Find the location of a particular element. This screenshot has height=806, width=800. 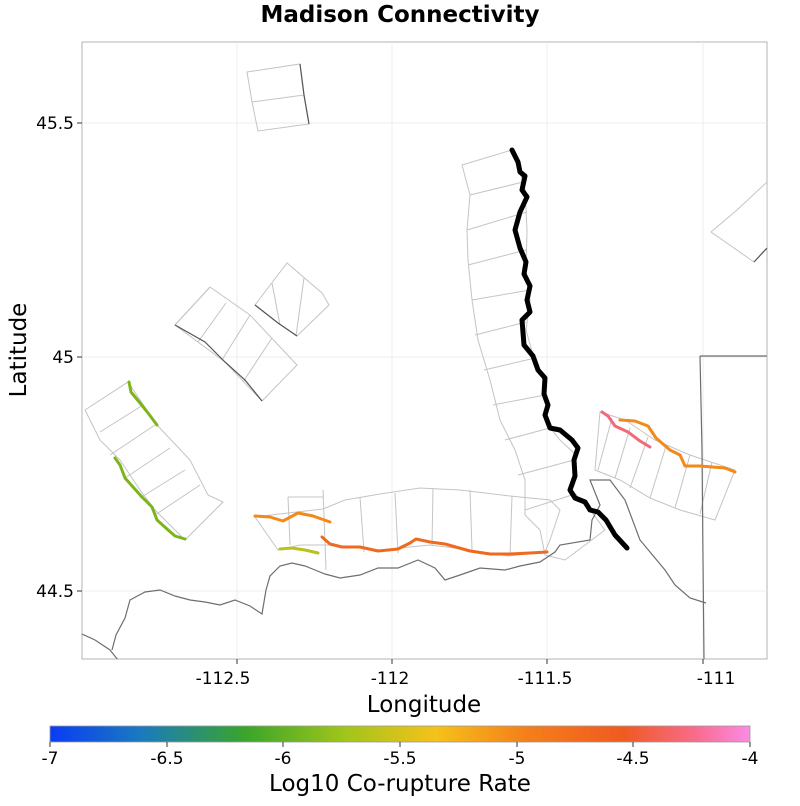

corupture-trace-yellowgreen is located at coordinates (299, 550).